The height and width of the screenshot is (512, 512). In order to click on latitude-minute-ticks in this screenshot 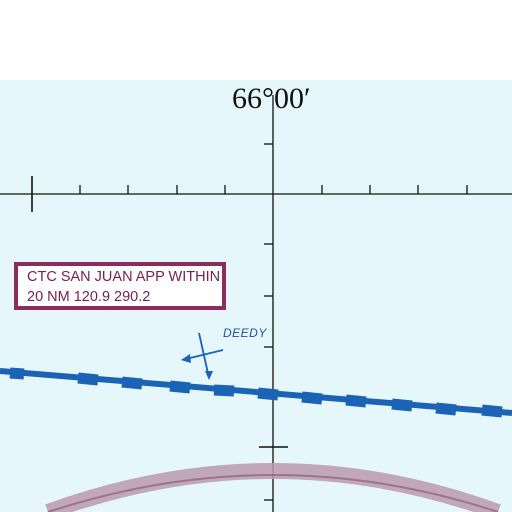, I will do `click(249, 194)`.